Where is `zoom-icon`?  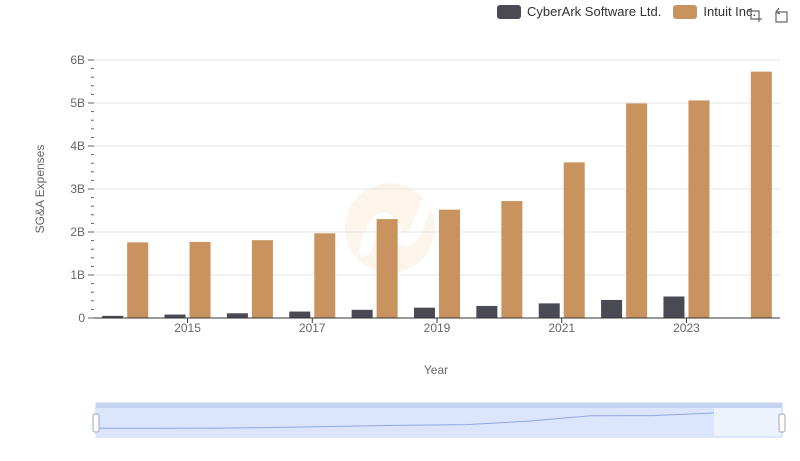 zoom-icon is located at coordinates (755, 15).